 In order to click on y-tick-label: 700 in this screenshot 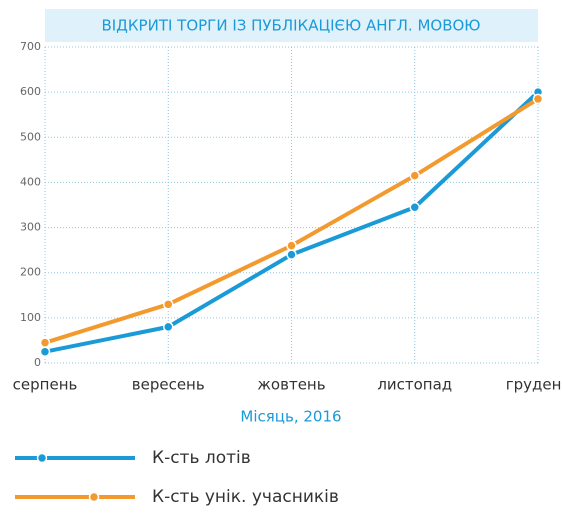, I will do `click(30, 46)`.